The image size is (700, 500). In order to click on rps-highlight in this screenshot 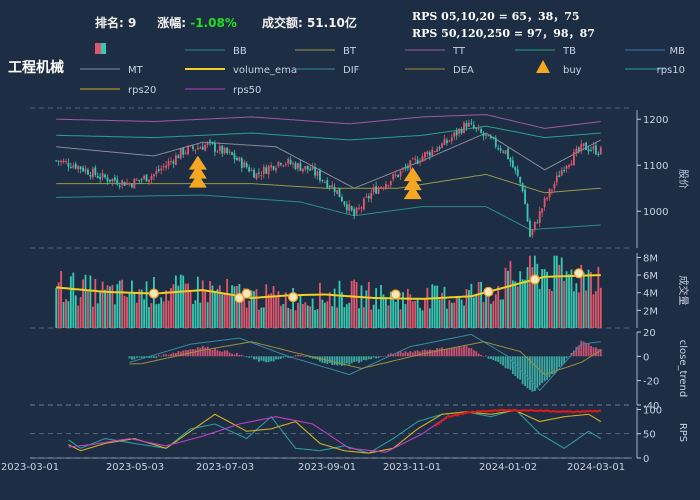, I will do `click(517, 417)`.